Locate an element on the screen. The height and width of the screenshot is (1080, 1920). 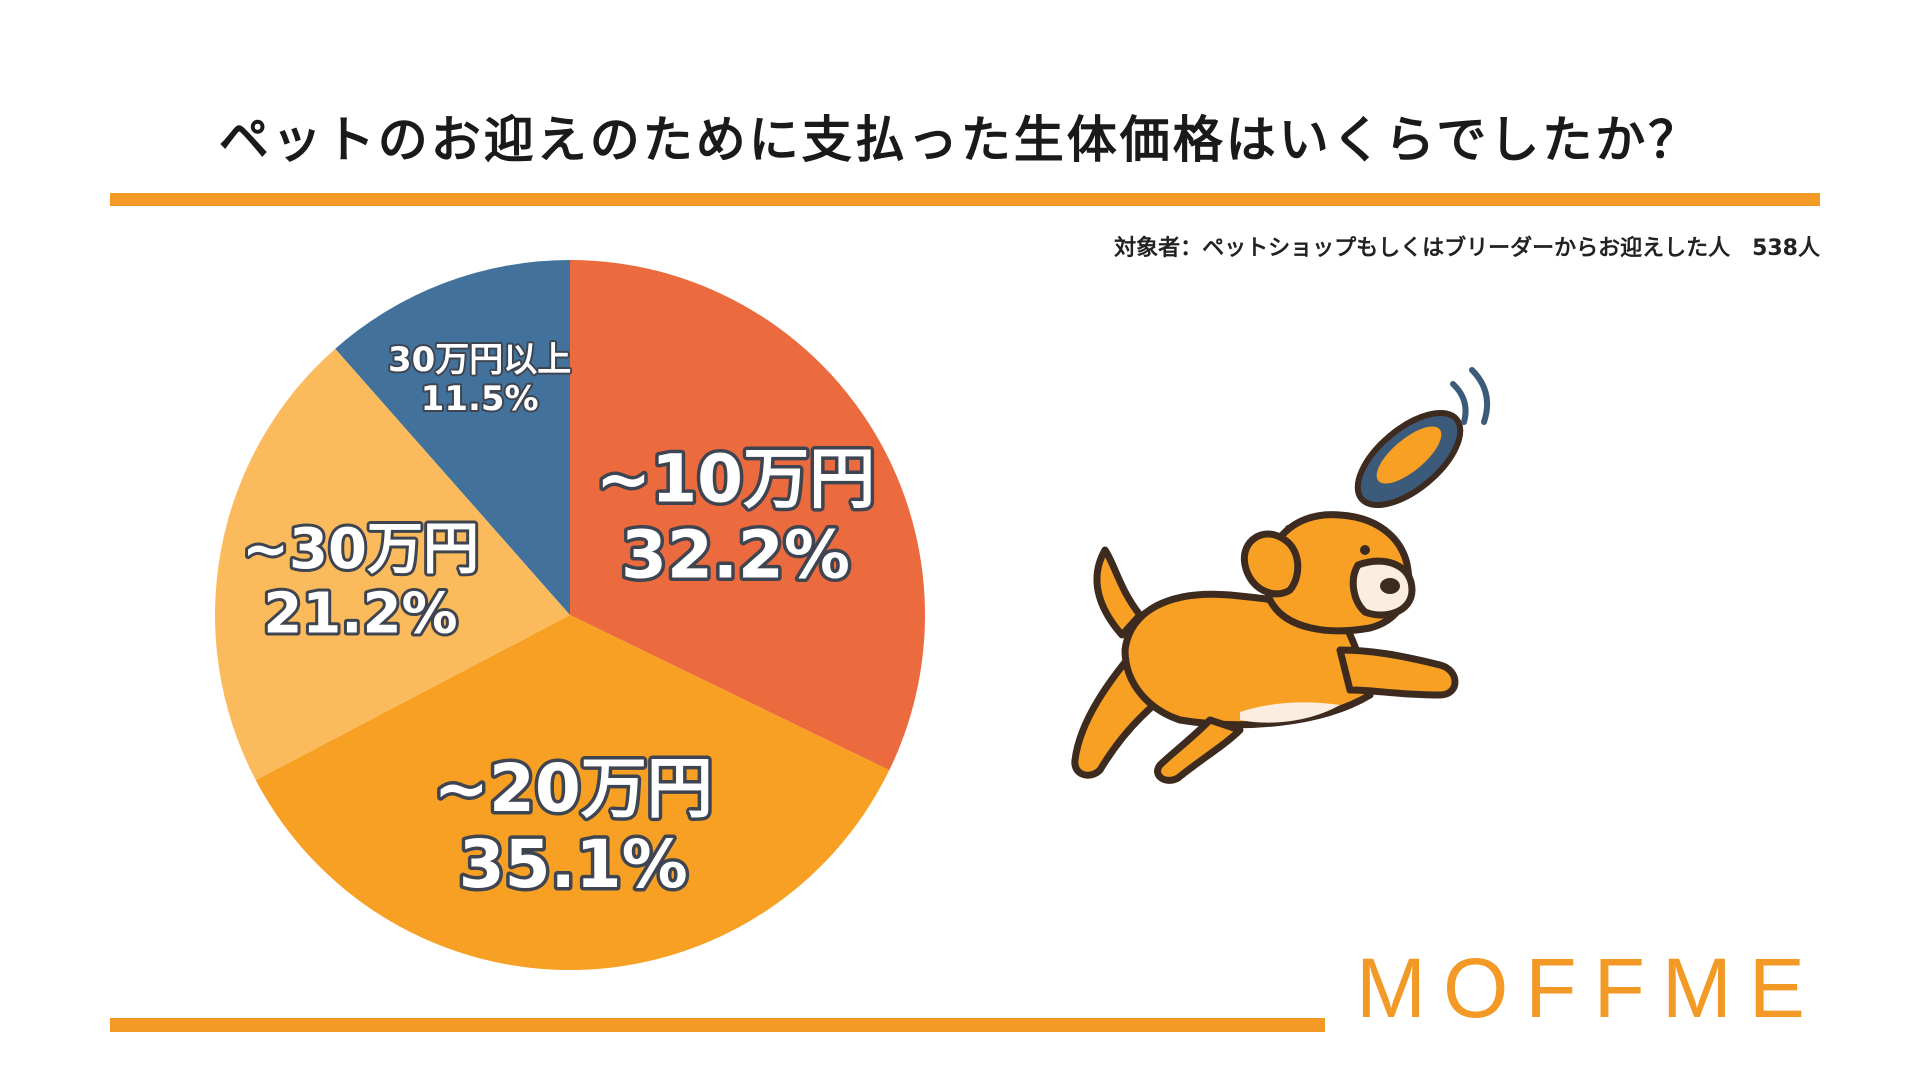
slice-category-label: ~30万円 is located at coordinates (360, 549).